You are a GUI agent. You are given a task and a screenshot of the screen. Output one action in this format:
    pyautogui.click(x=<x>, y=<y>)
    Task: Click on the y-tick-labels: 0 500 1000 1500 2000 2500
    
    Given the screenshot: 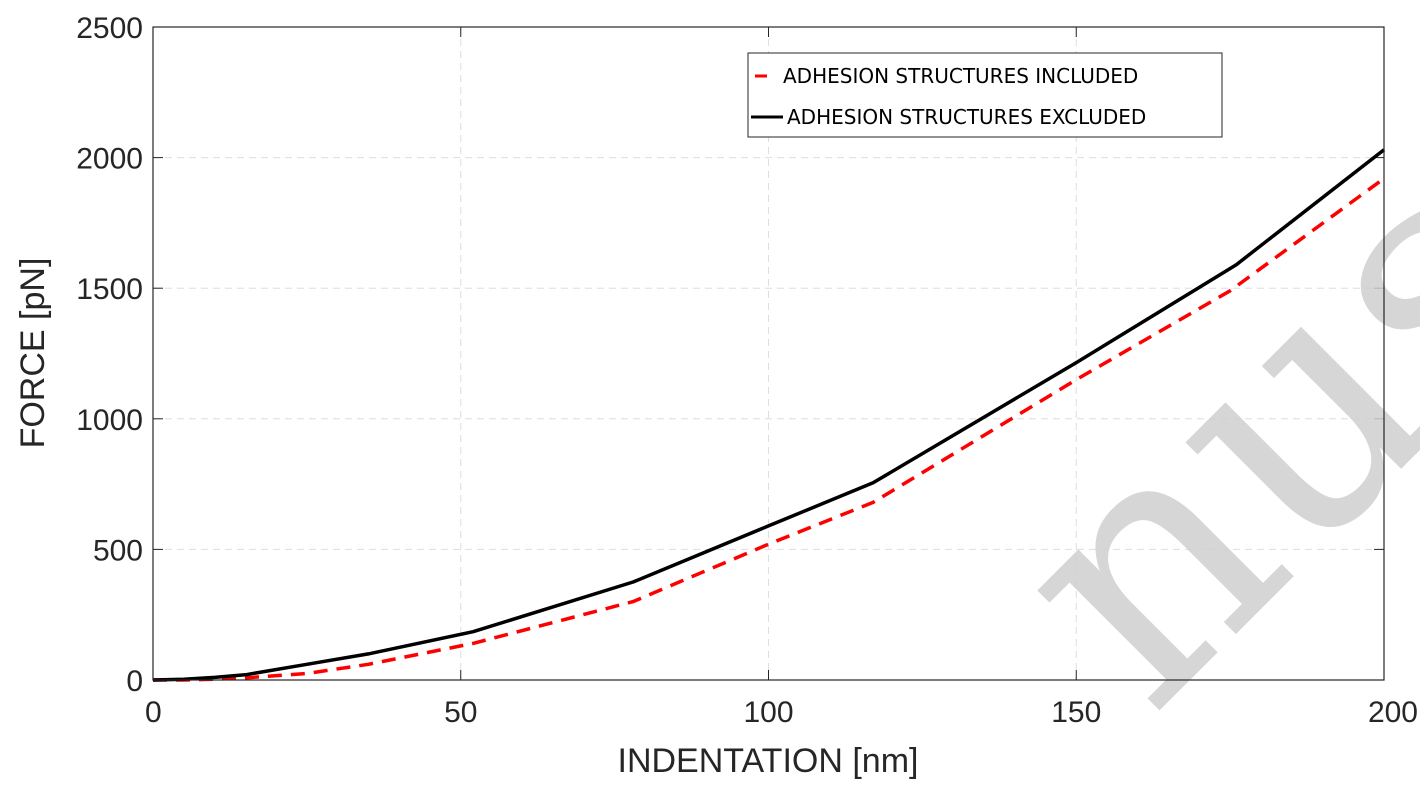 What is the action you would take?
    pyautogui.click(x=109, y=355)
    